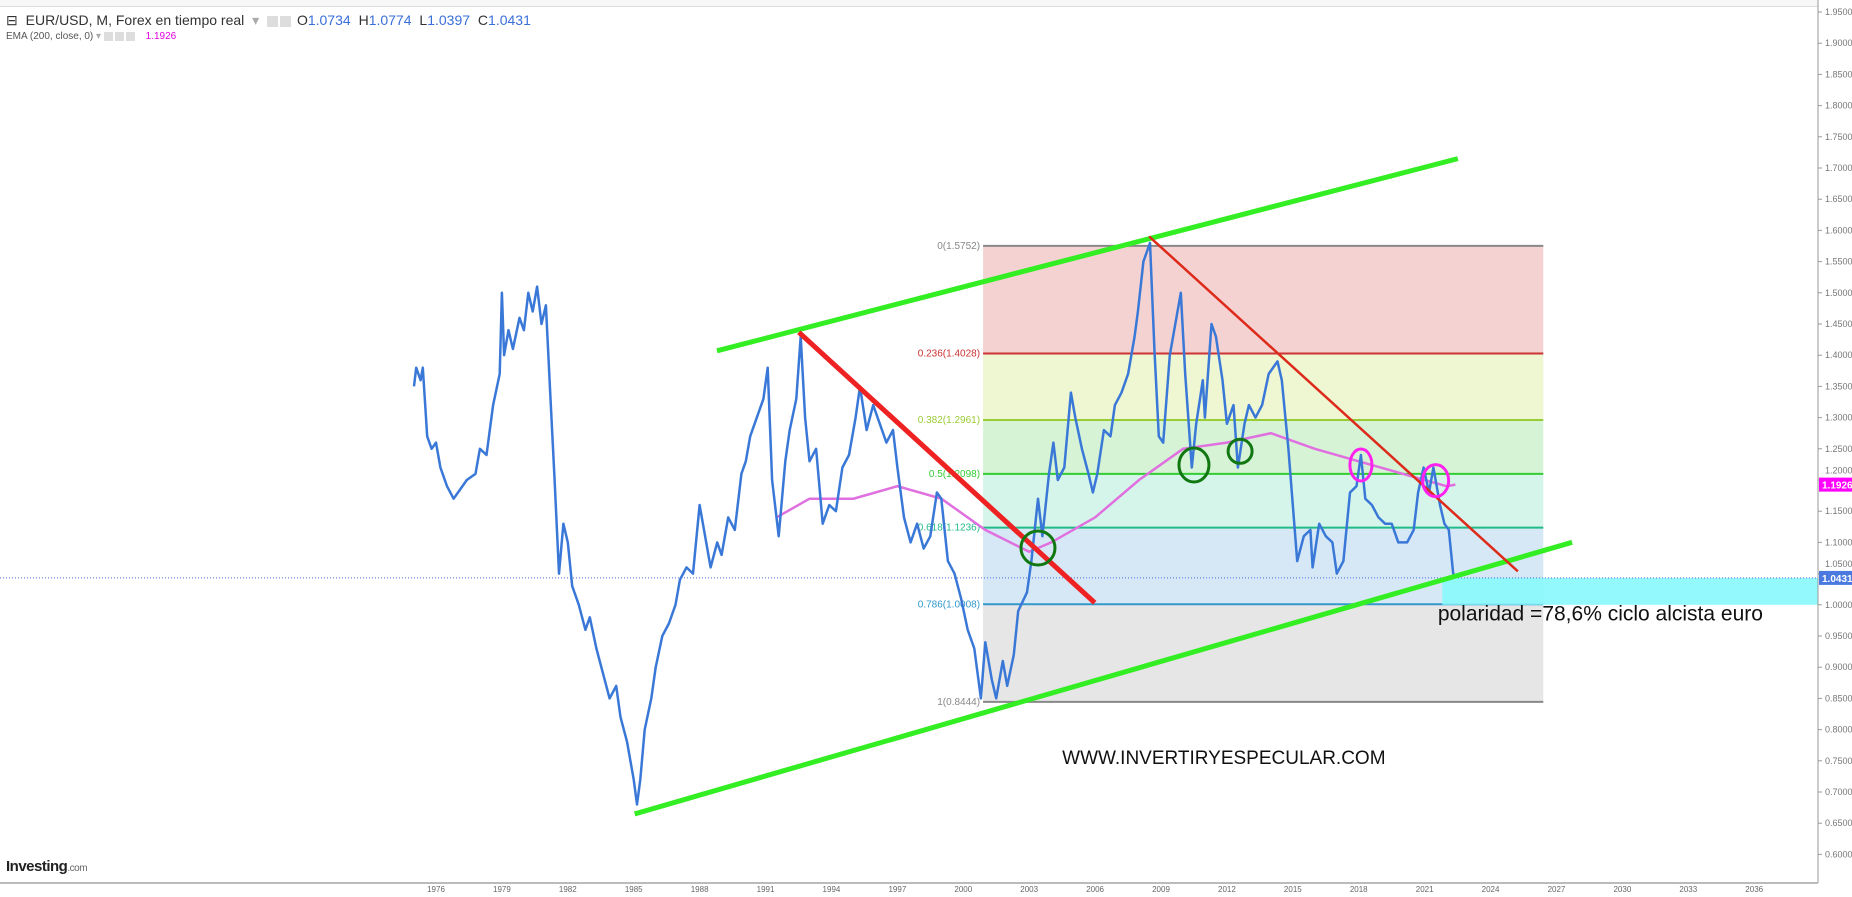 The height and width of the screenshot is (897, 1852). Describe the element at coordinates (1838, 74) in the screenshot. I see `y-tick-label: 1.8500` at that location.